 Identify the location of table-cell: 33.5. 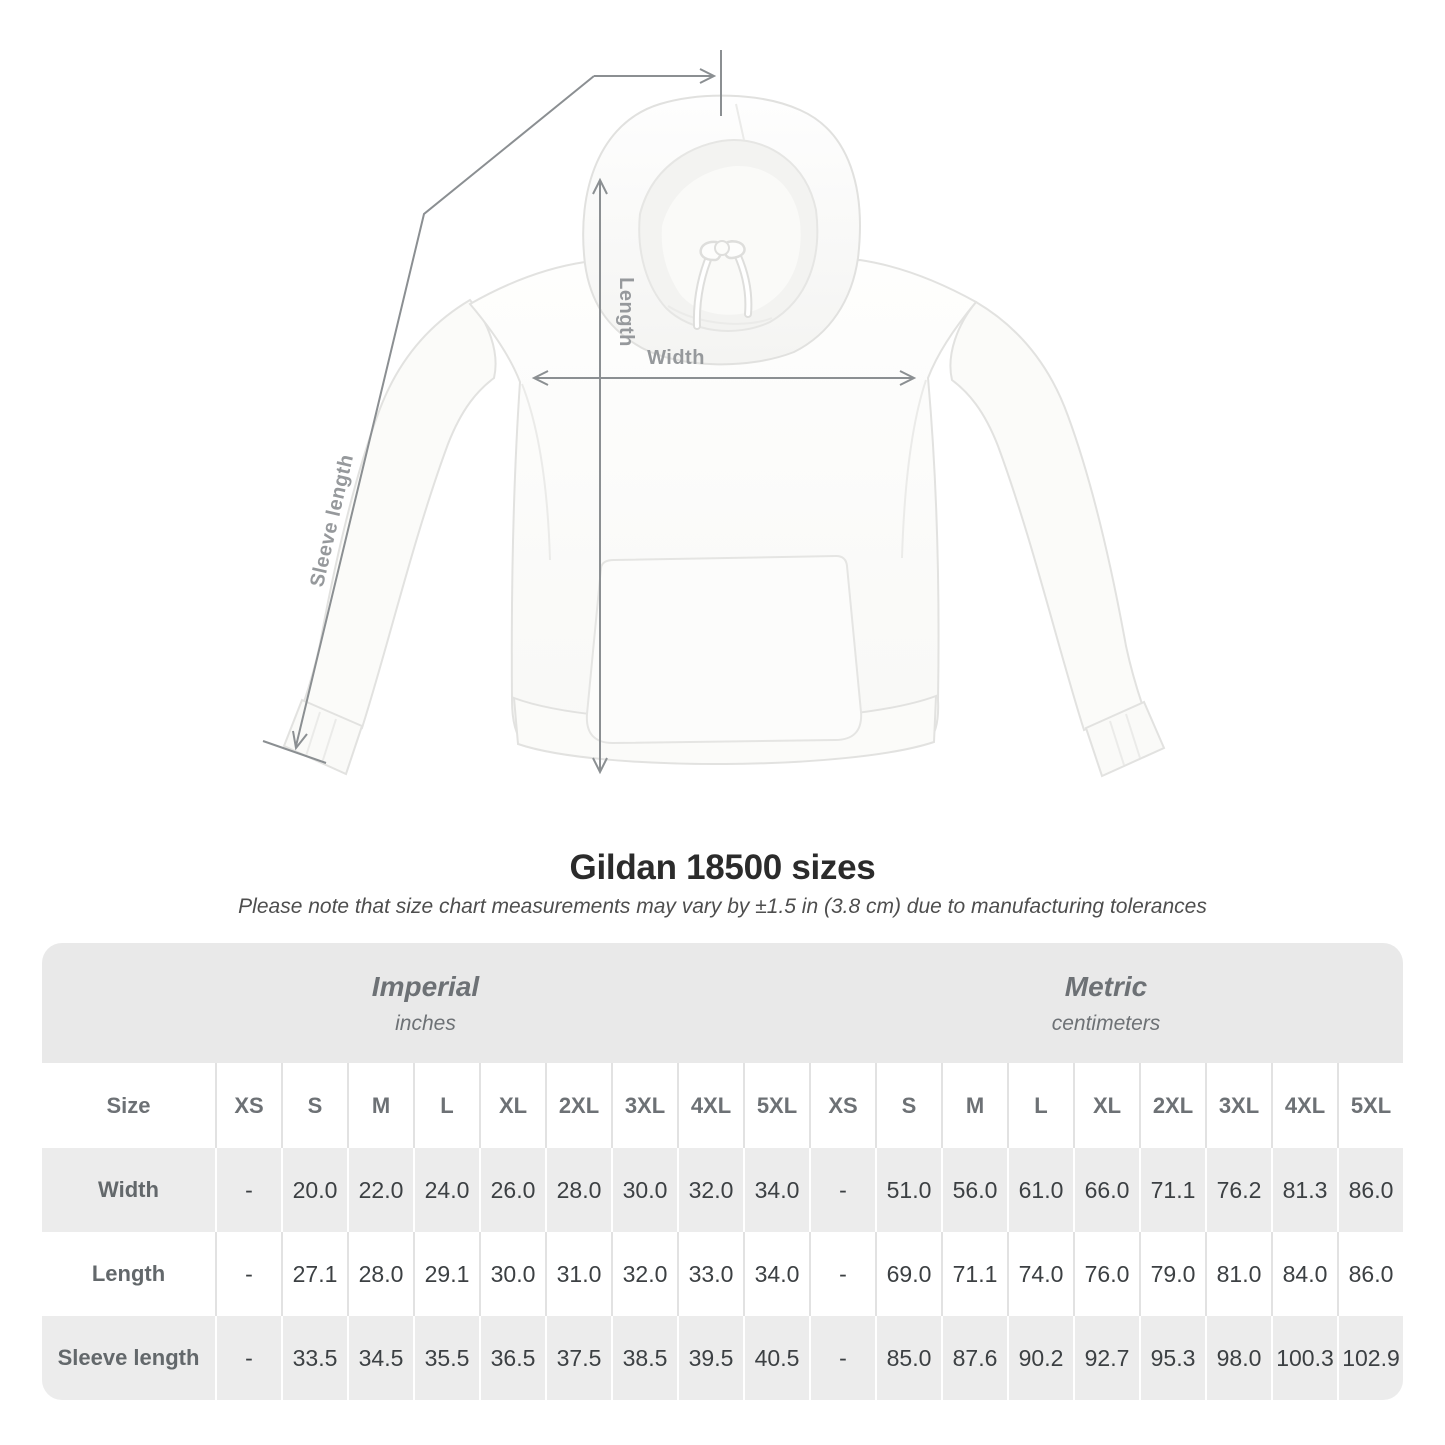
(314, 1358).